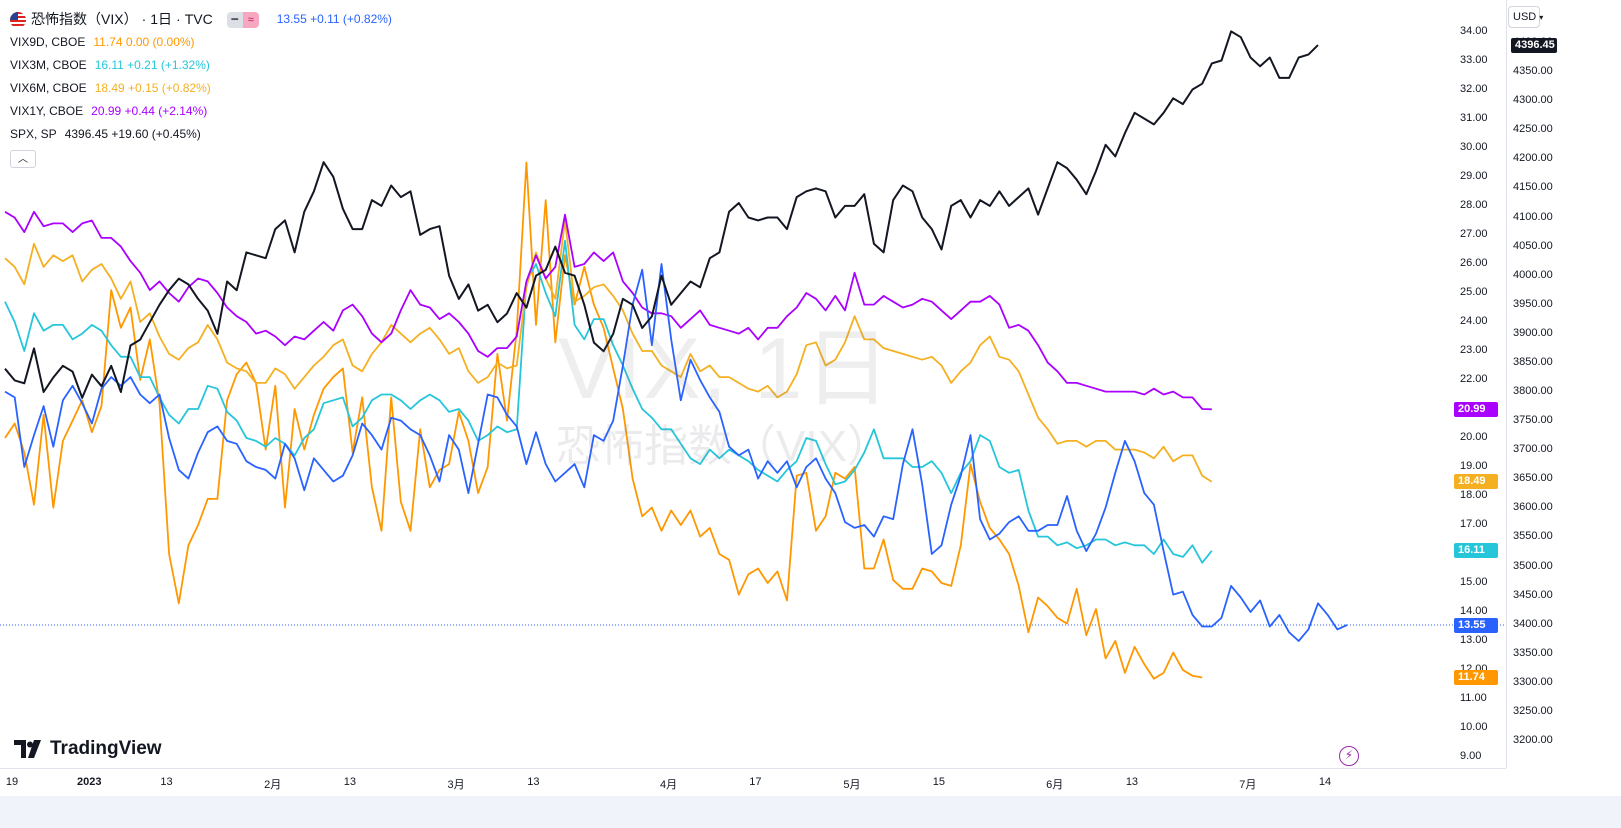 Image resolution: width=1621 pixels, height=828 pixels. Describe the element at coordinates (106, 748) in the screenshot. I see `brand-label: TradingView` at that location.